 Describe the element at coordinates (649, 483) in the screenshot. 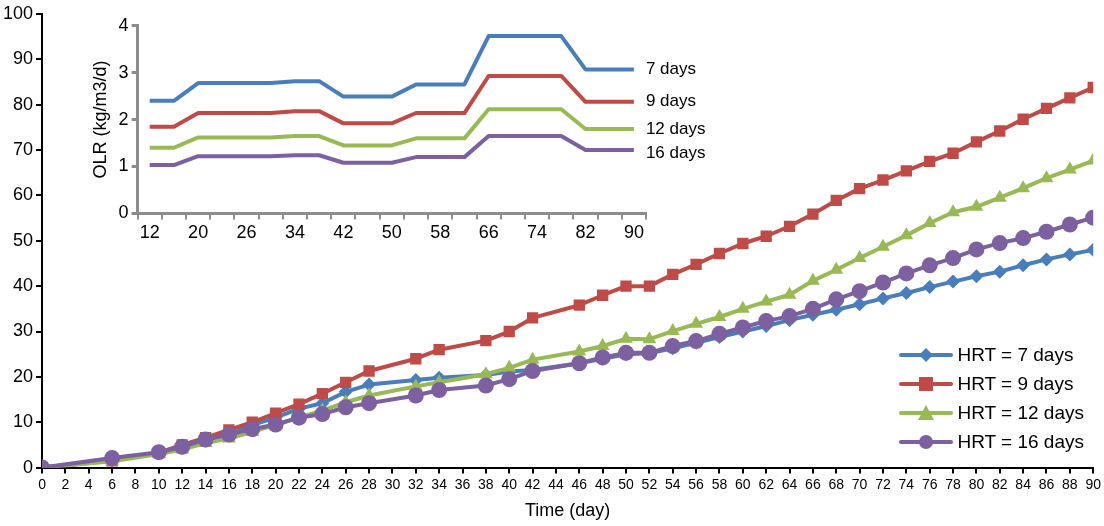

I see `x-tick-label: 52` at that location.